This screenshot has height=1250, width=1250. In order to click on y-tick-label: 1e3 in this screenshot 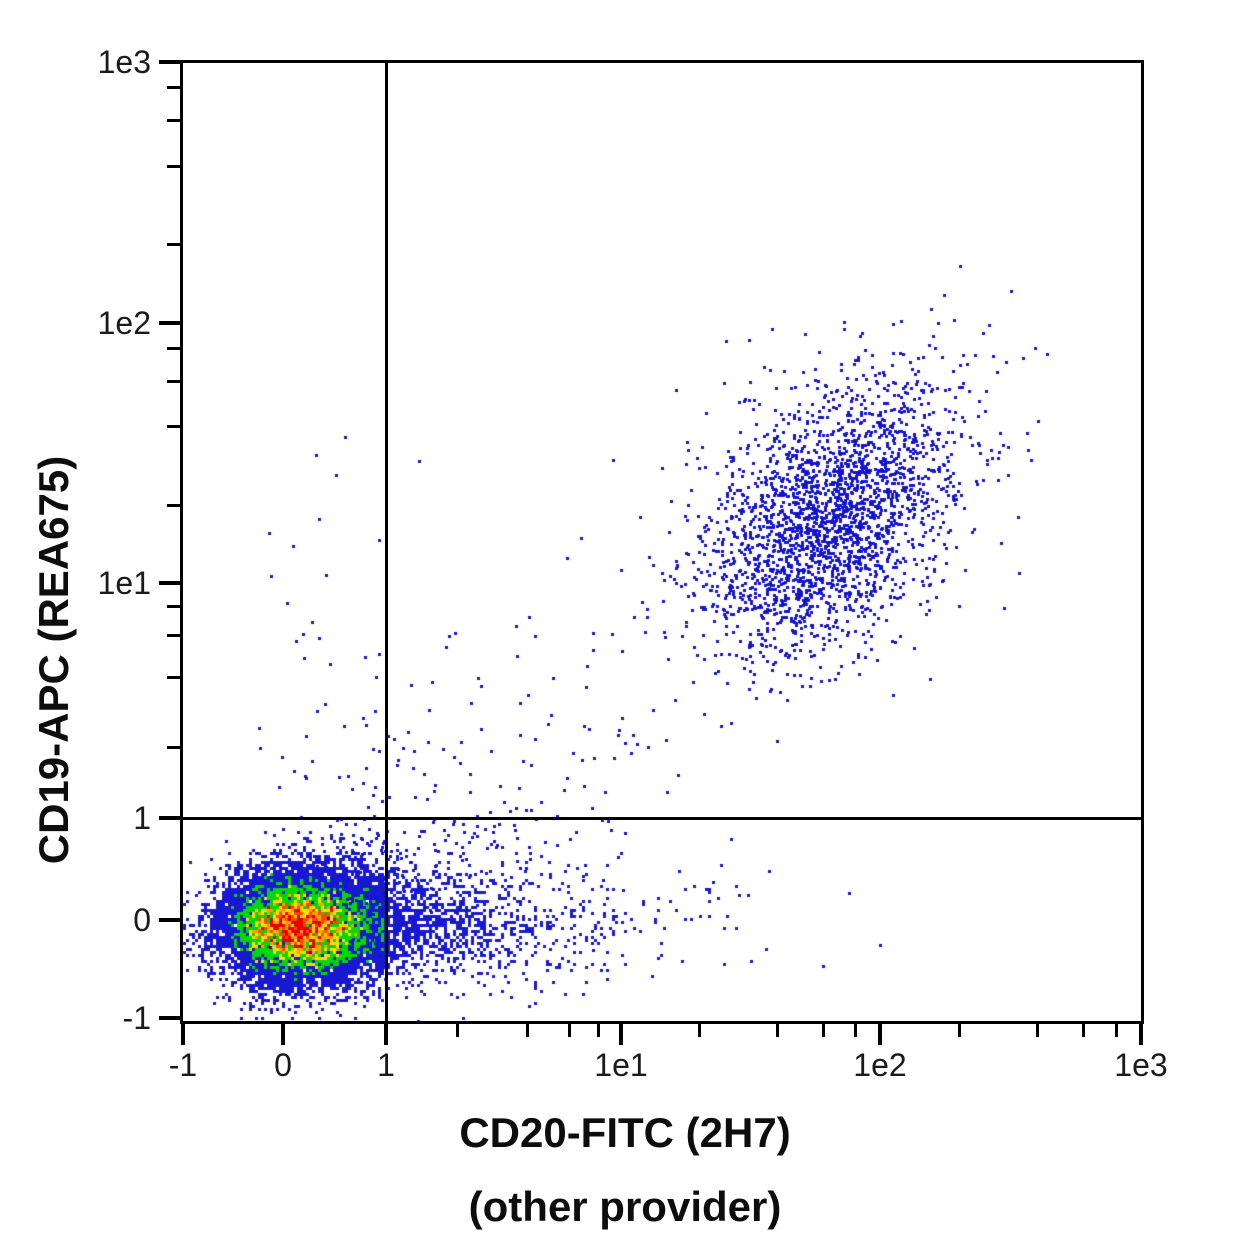, I will do `click(124, 62)`.